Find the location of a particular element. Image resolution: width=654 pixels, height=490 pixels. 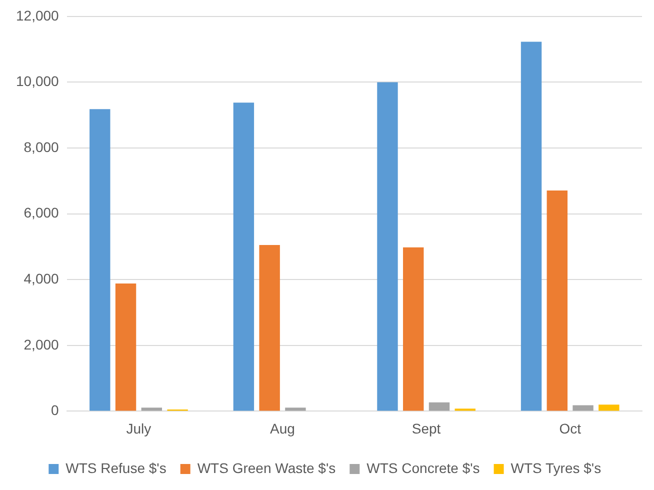

y-tick-label: 0 is located at coordinates (55, 410).